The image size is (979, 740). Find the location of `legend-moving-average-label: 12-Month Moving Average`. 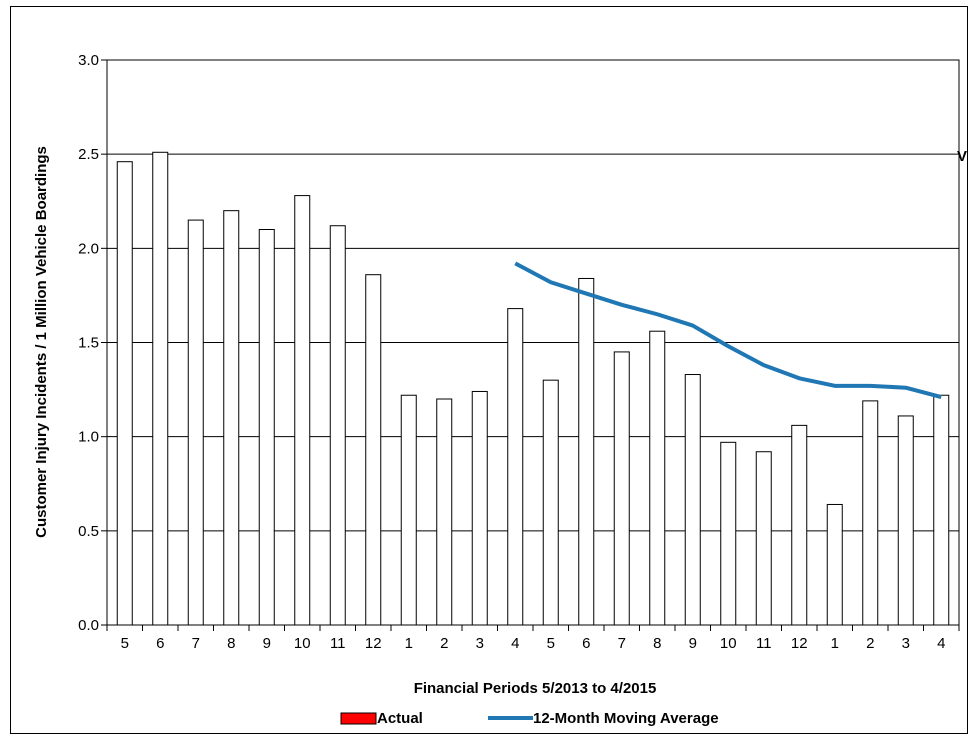

legend-moving-average-label: 12-Month Moving Average is located at coordinates (626, 718).